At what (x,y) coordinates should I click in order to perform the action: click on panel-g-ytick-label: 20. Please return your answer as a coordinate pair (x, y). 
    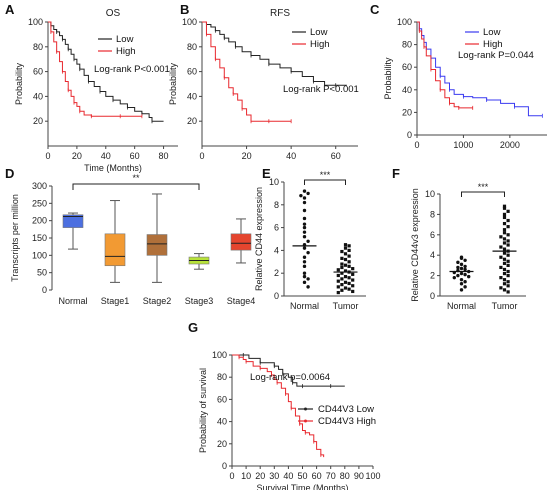
    Looking at the image, I should click on (222, 444).